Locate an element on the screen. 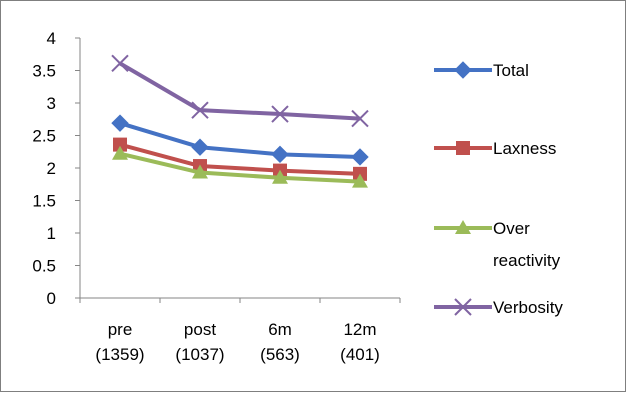  x-tick-label: 6m (563) is located at coordinates (280, 342).